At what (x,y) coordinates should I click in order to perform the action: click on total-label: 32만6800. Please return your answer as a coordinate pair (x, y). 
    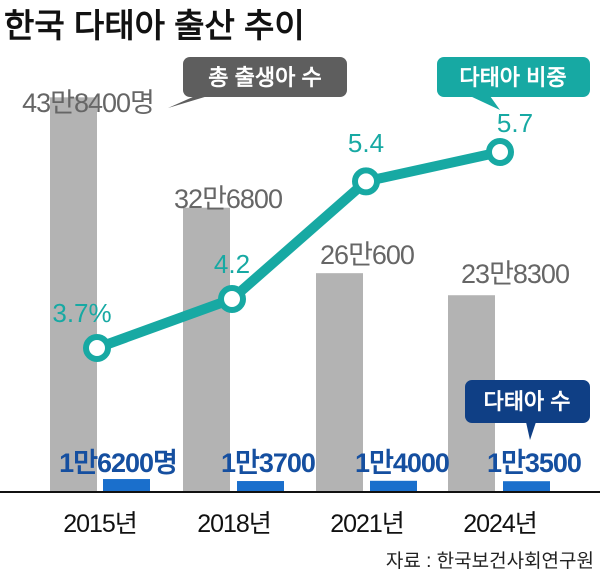
    Looking at the image, I should click on (228, 199).